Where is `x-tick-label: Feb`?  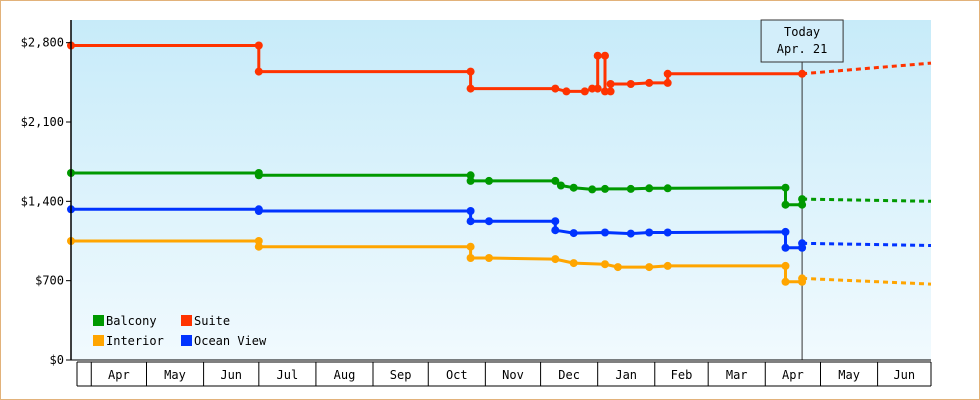
x-tick-label: Feb is located at coordinates (682, 375).